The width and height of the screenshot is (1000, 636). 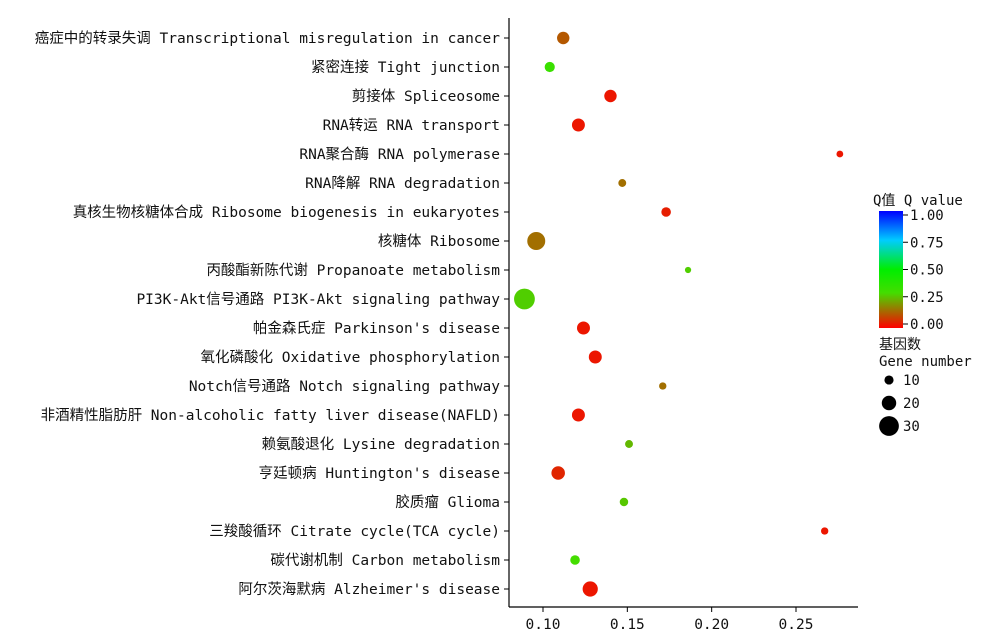 I want to click on pathway-label: 剪接体 Spliceosome, so click(x=426, y=96).